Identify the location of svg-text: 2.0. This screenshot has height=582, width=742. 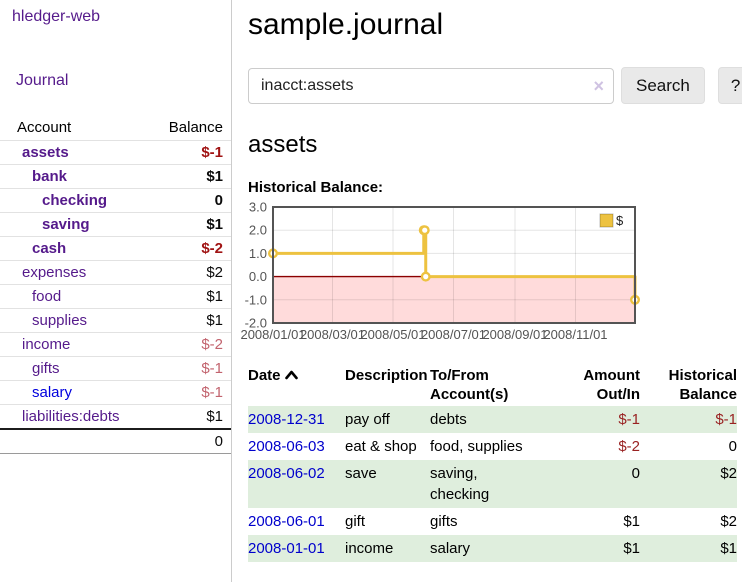
(258, 230).